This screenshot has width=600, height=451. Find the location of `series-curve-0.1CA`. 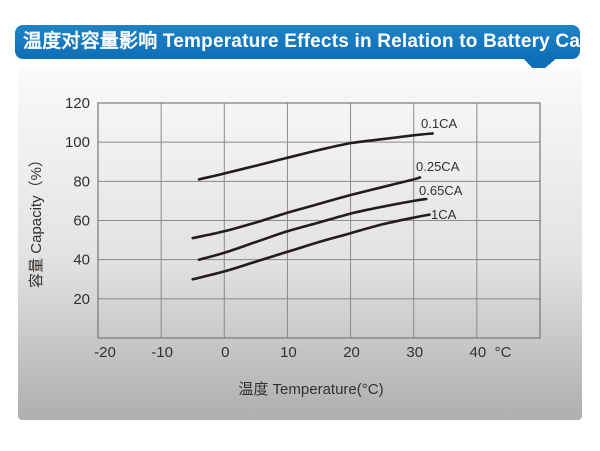

series-curve-0.1CA is located at coordinates (315, 156).